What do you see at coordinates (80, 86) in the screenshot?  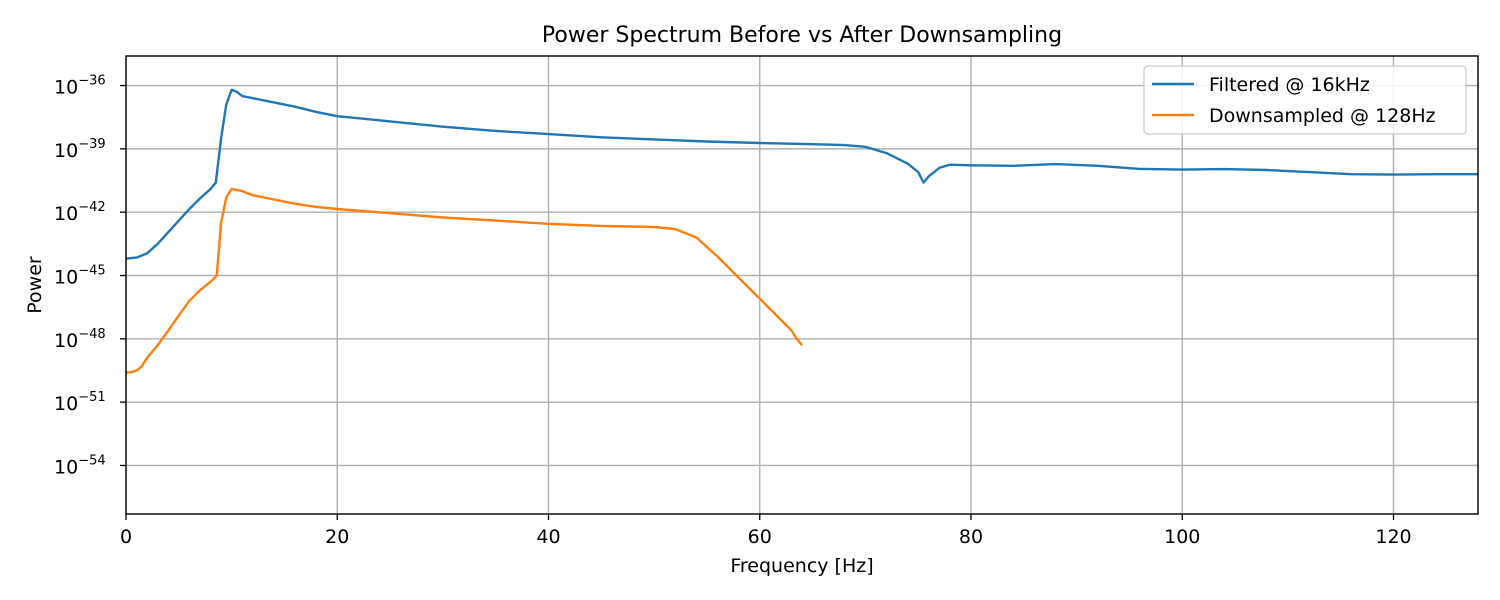 I see `y-tick-label: 10−36` at bounding box center [80, 86].